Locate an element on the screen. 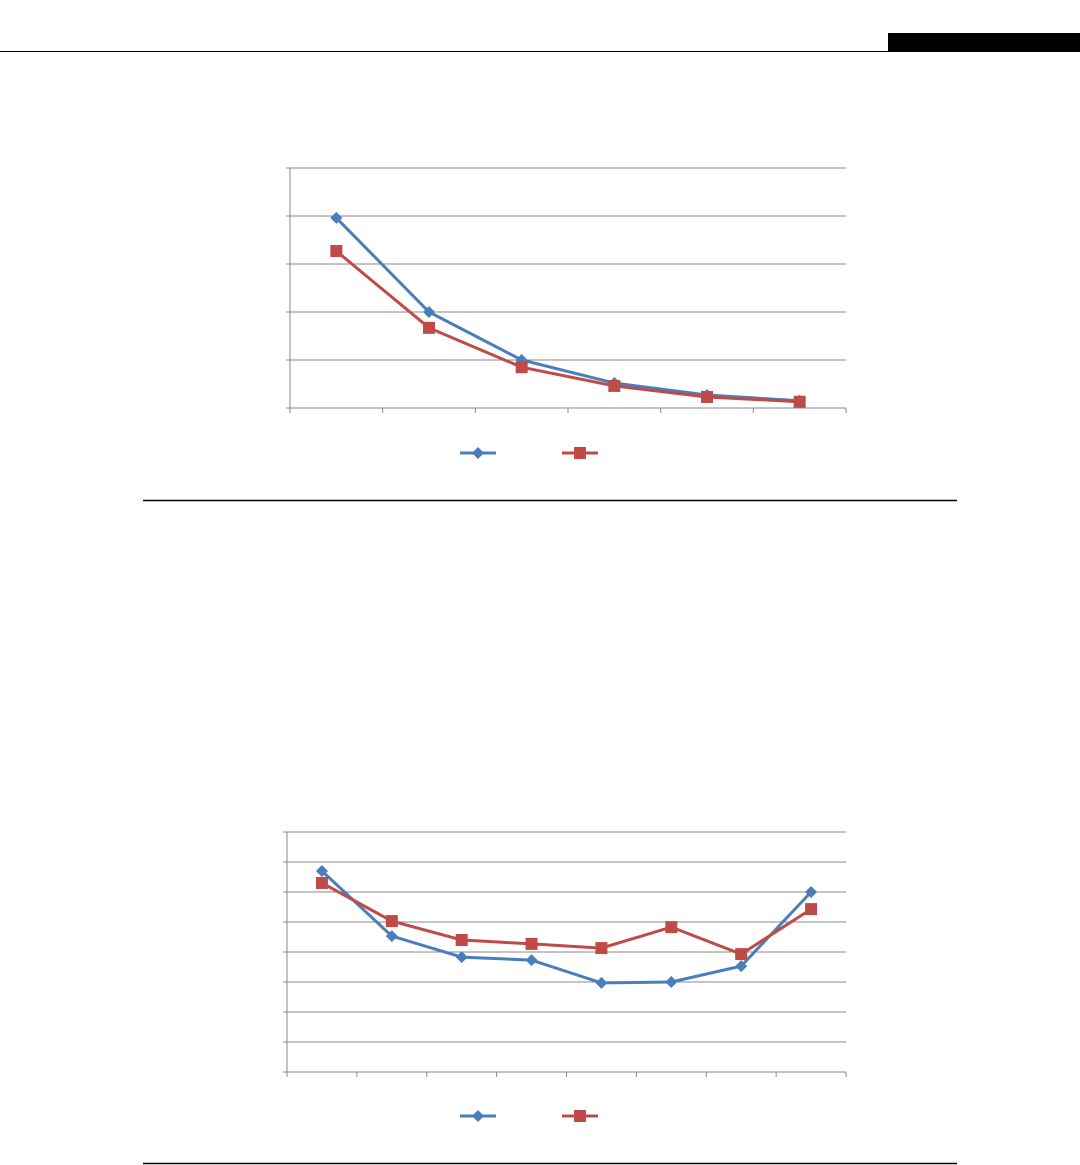  header-block is located at coordinates (984, 42).